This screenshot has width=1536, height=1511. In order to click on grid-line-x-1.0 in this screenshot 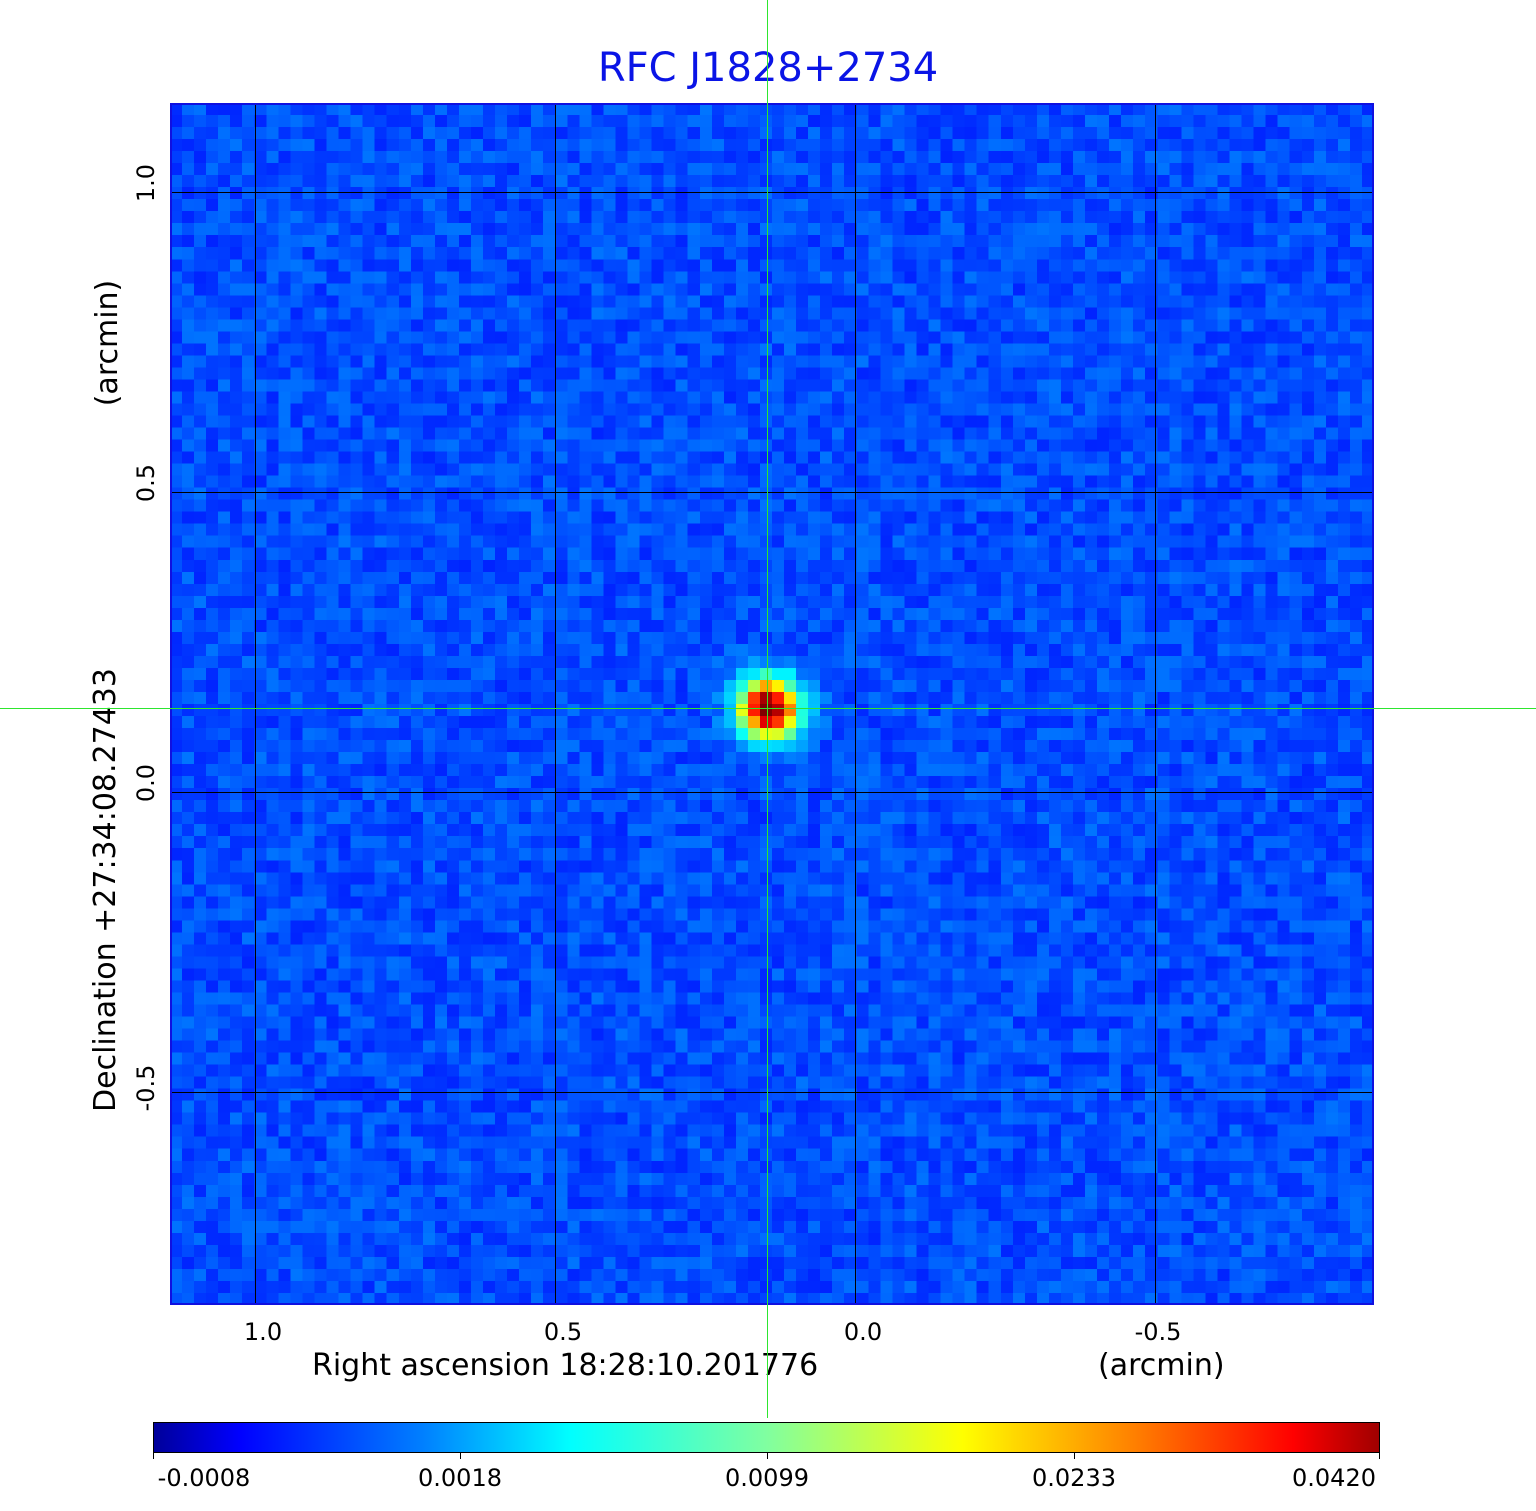, I will do `click(255, 704)`.